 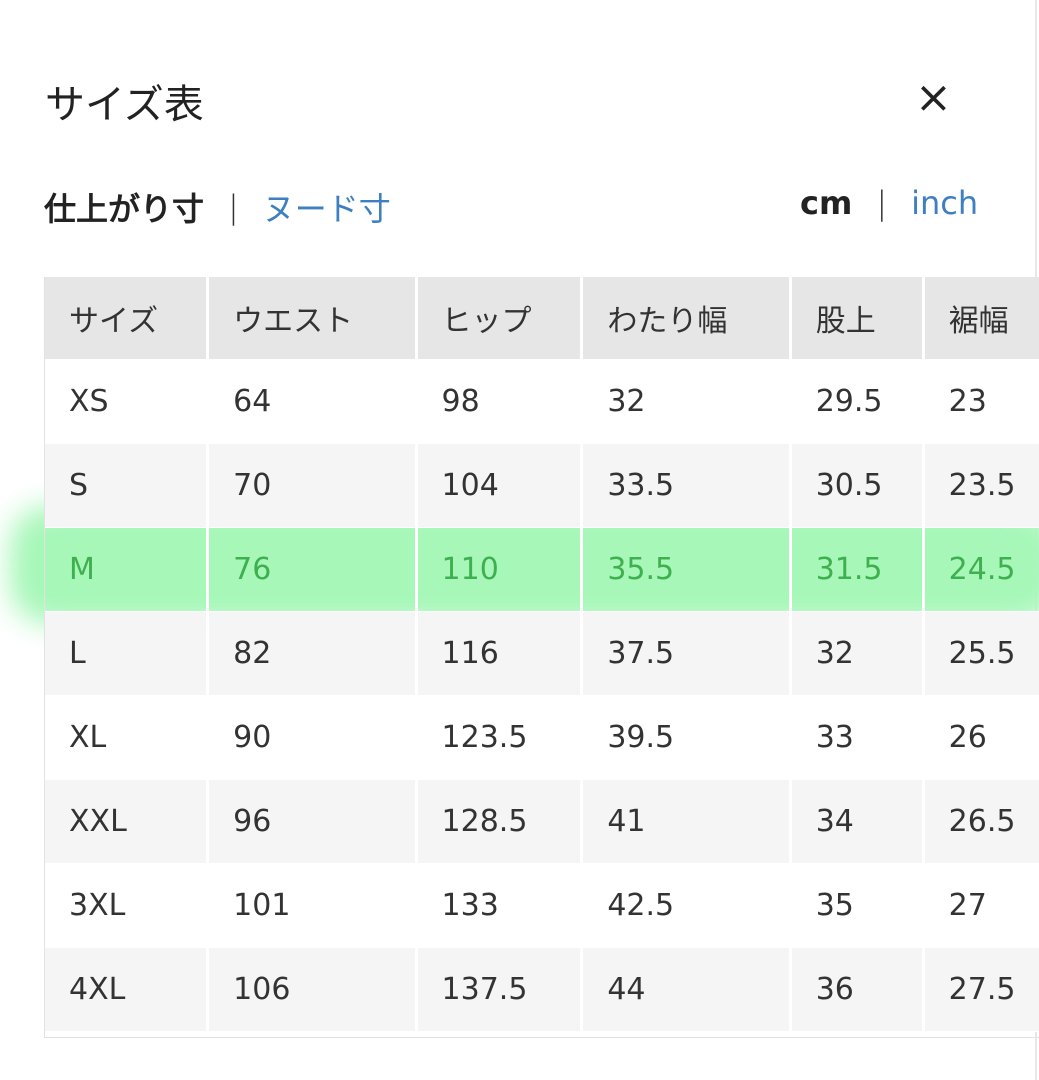 What do you see at coordinates (125, 485) in the screenshot?
I see `table-cell: S` at bounding box center [125, 485].